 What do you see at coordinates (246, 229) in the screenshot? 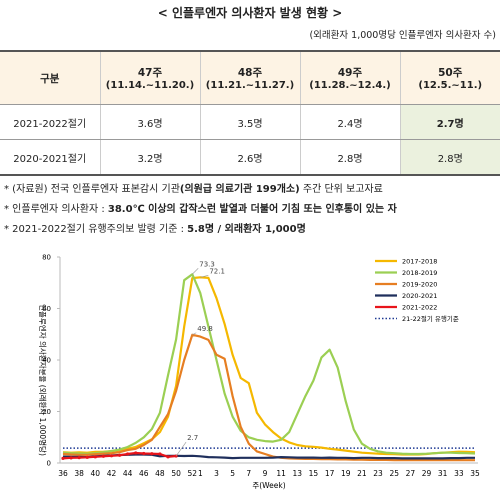
I see `note-text: 5.8명 / 외래환자 1,000명` at bounding box center [246, 229].